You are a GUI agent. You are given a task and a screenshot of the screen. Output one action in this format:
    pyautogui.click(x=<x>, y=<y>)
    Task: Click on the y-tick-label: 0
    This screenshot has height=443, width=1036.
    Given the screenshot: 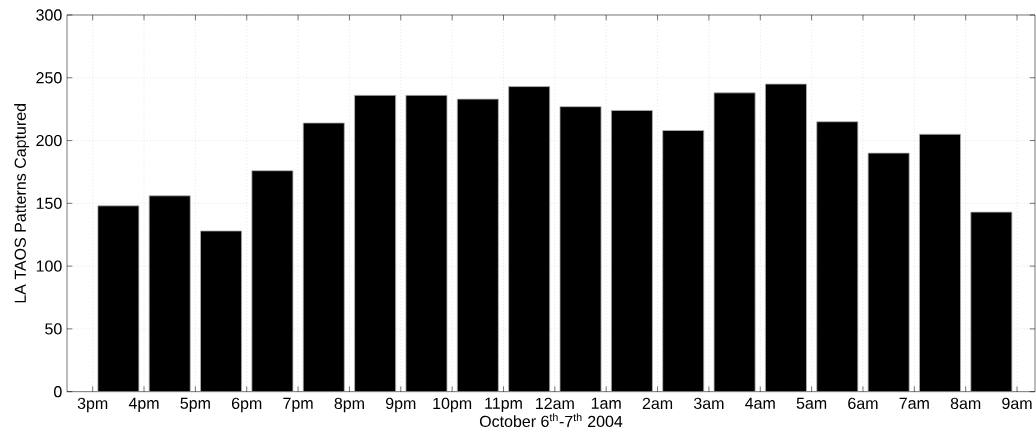 What is the action you would take?
    pyautogui.click(x=58, y=392)
    